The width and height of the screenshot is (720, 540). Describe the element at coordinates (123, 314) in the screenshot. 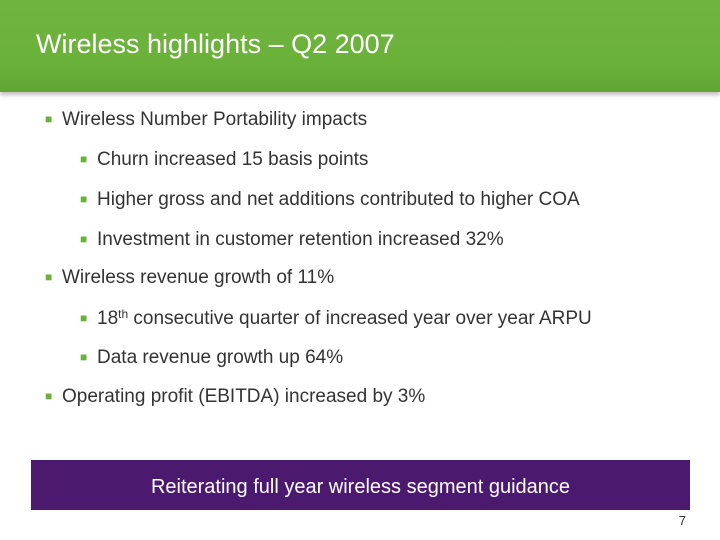

I see `ordinal-suffix: th` at that location.